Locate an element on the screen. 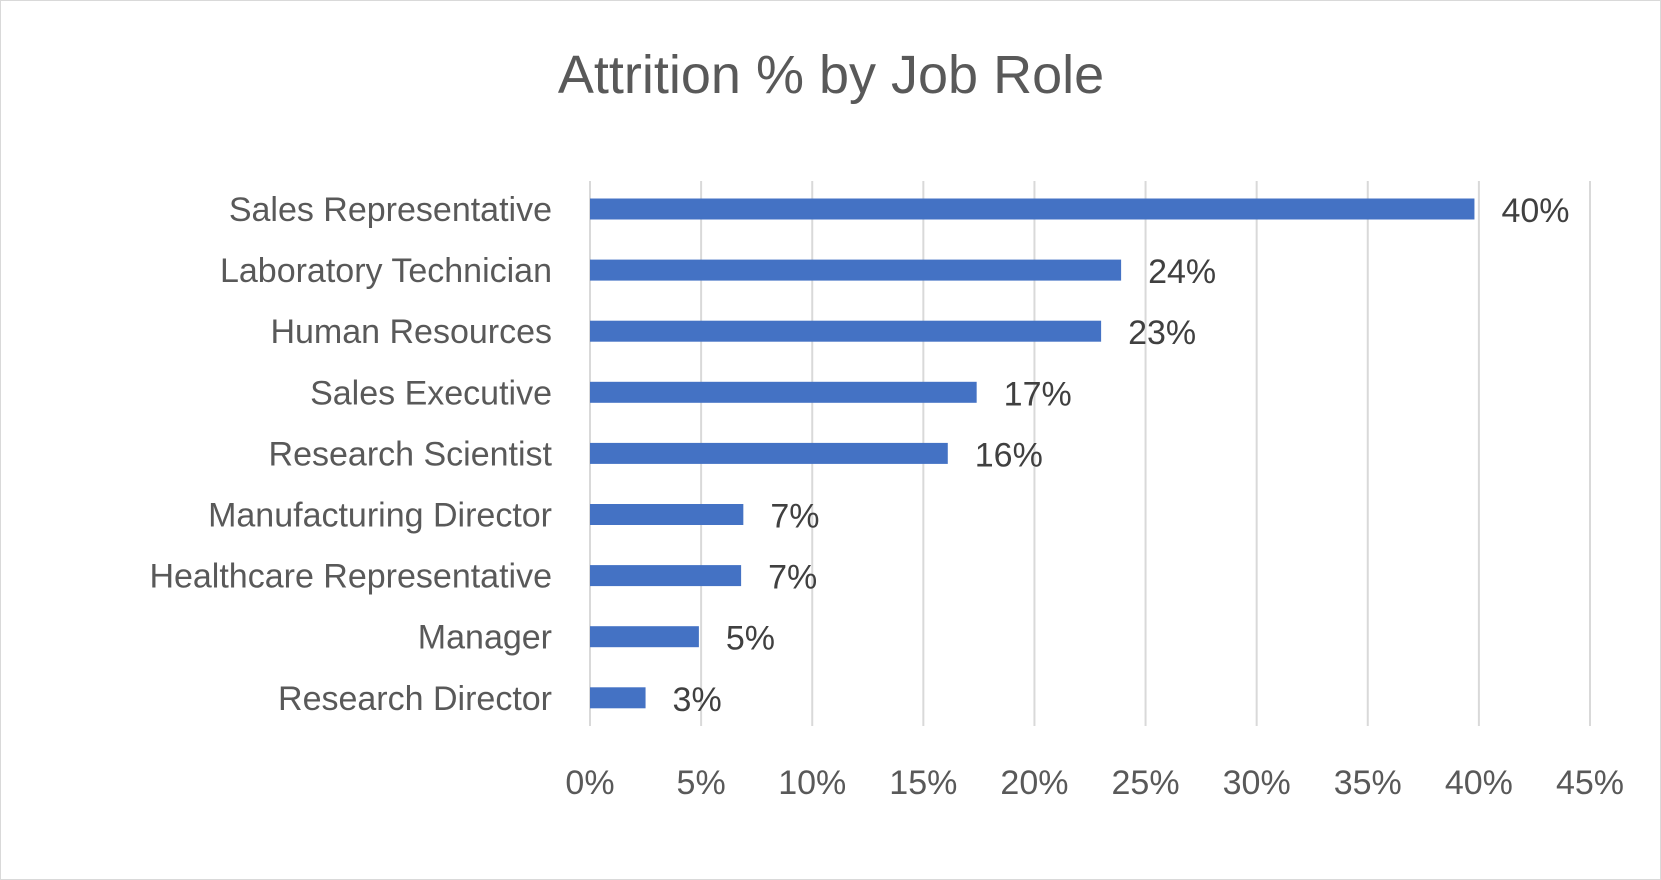 This screenshot has height=880, width=1661. x-axis-tick-labels: 0% 5% 10% 15% 20% 25% 30% 35% 40% 45% is located at coordinates (1094, 783).